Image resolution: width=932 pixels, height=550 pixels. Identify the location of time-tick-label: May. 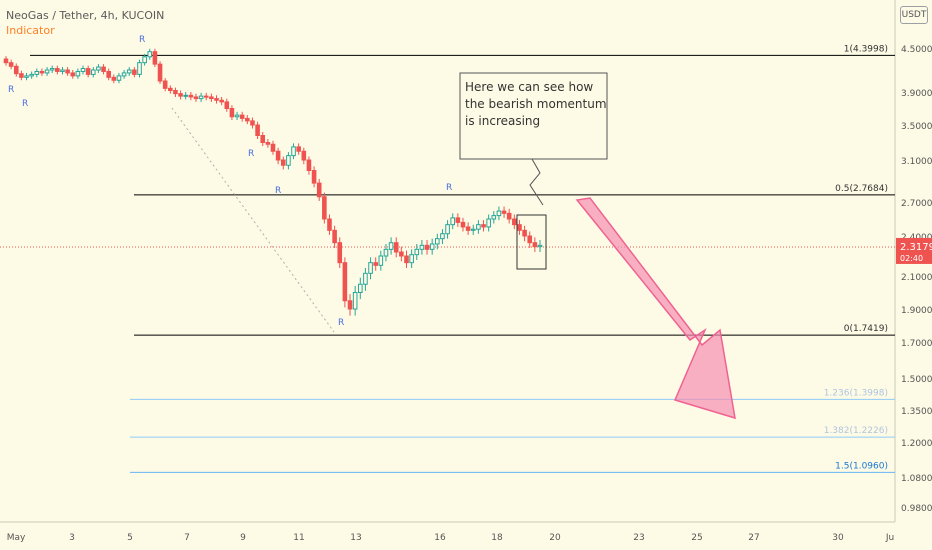
(16, 538).